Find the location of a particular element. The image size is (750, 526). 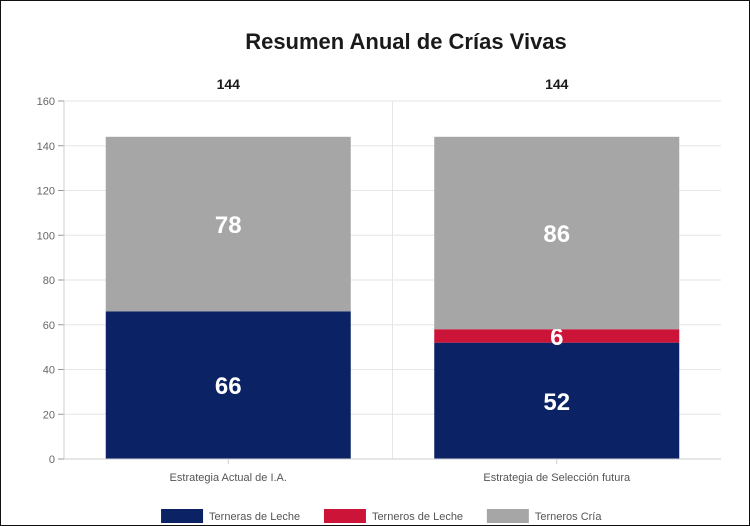

y-tick-label: 20 is located at coordinates (49, 415).